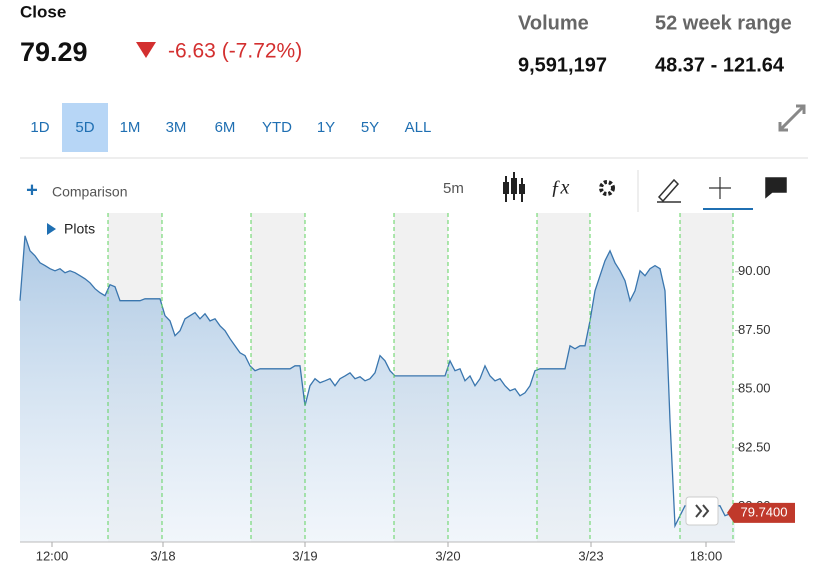 The image size is (813, 569). Describe the element at coordinates (52, 555) in the screenshot. I see `x-tick-label: 12:00` at that location.